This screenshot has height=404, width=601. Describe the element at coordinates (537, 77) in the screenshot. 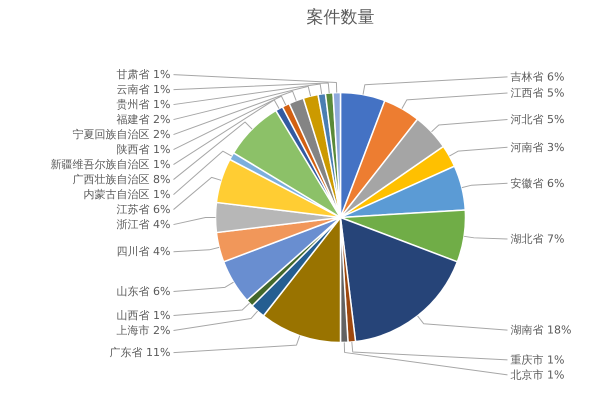

I see `slice-label: 吉林省 6%` at that location.